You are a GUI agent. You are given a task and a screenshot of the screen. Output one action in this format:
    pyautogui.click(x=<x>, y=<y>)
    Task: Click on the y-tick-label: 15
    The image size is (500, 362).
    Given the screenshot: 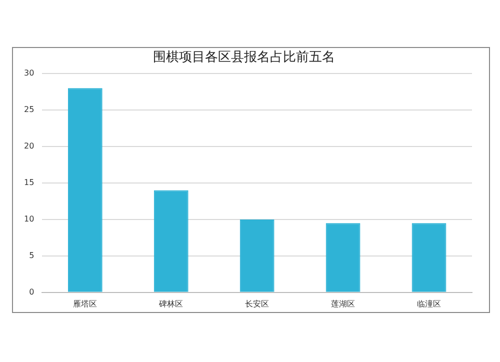 What is the action you would take?
    pyautogui.click(x=29, y=183)
    